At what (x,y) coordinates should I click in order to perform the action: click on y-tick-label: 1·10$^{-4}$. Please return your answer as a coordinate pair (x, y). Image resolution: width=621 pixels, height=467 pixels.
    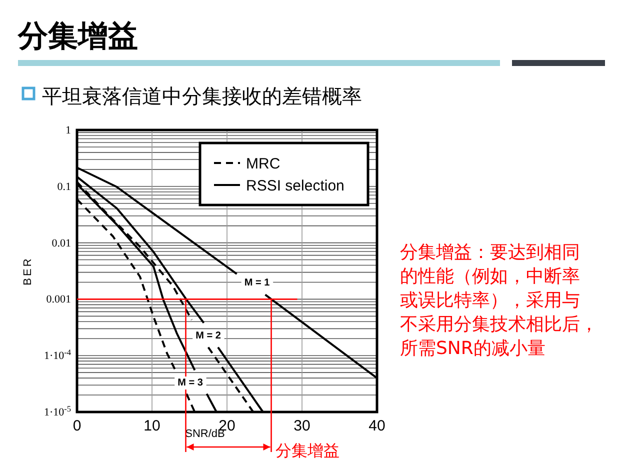
    Looking at the image, I should click on (57, 355).